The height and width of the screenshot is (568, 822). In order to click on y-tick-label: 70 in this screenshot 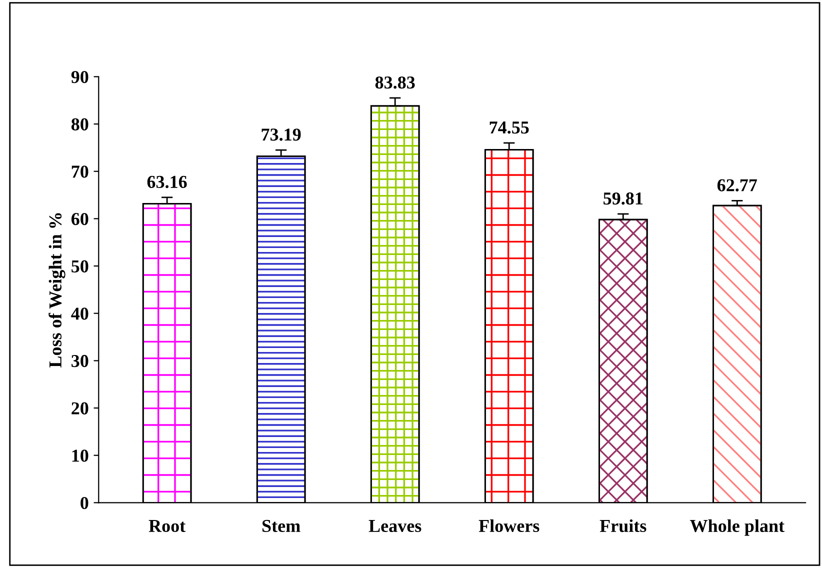, I will do `click(80, 172)`.